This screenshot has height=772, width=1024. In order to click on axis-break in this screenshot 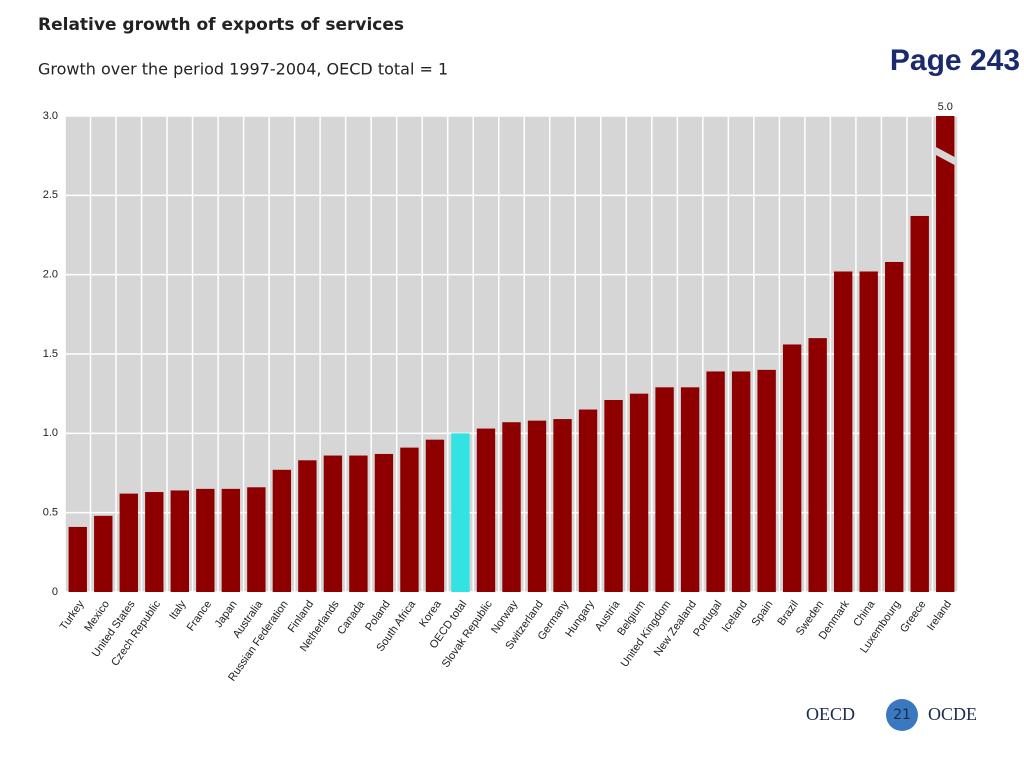, I will do `click(945, 156)`.